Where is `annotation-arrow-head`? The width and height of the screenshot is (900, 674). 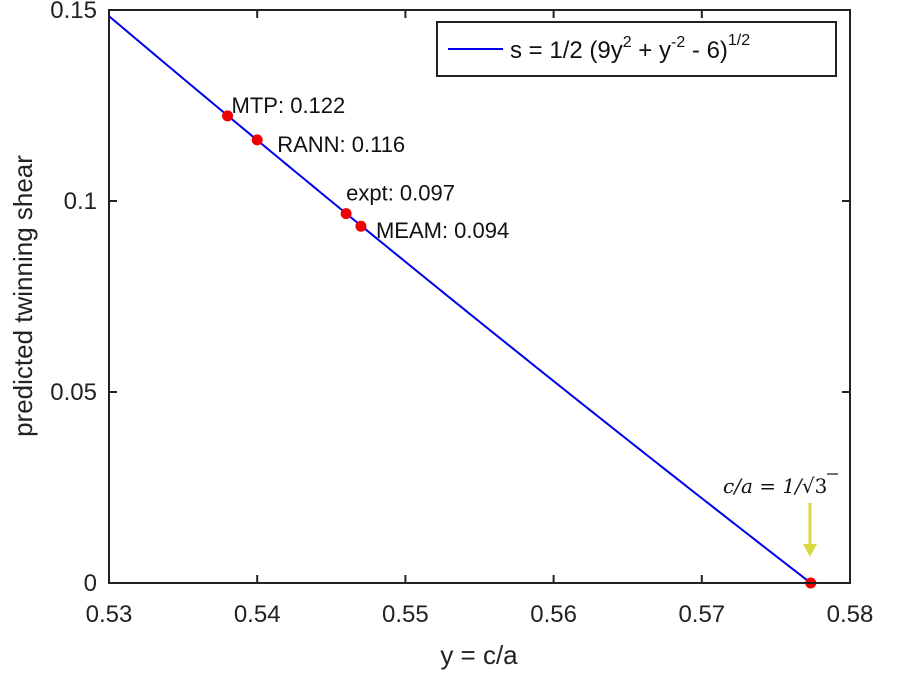
annotation-arrow-head is located at coordinates (810, 550).